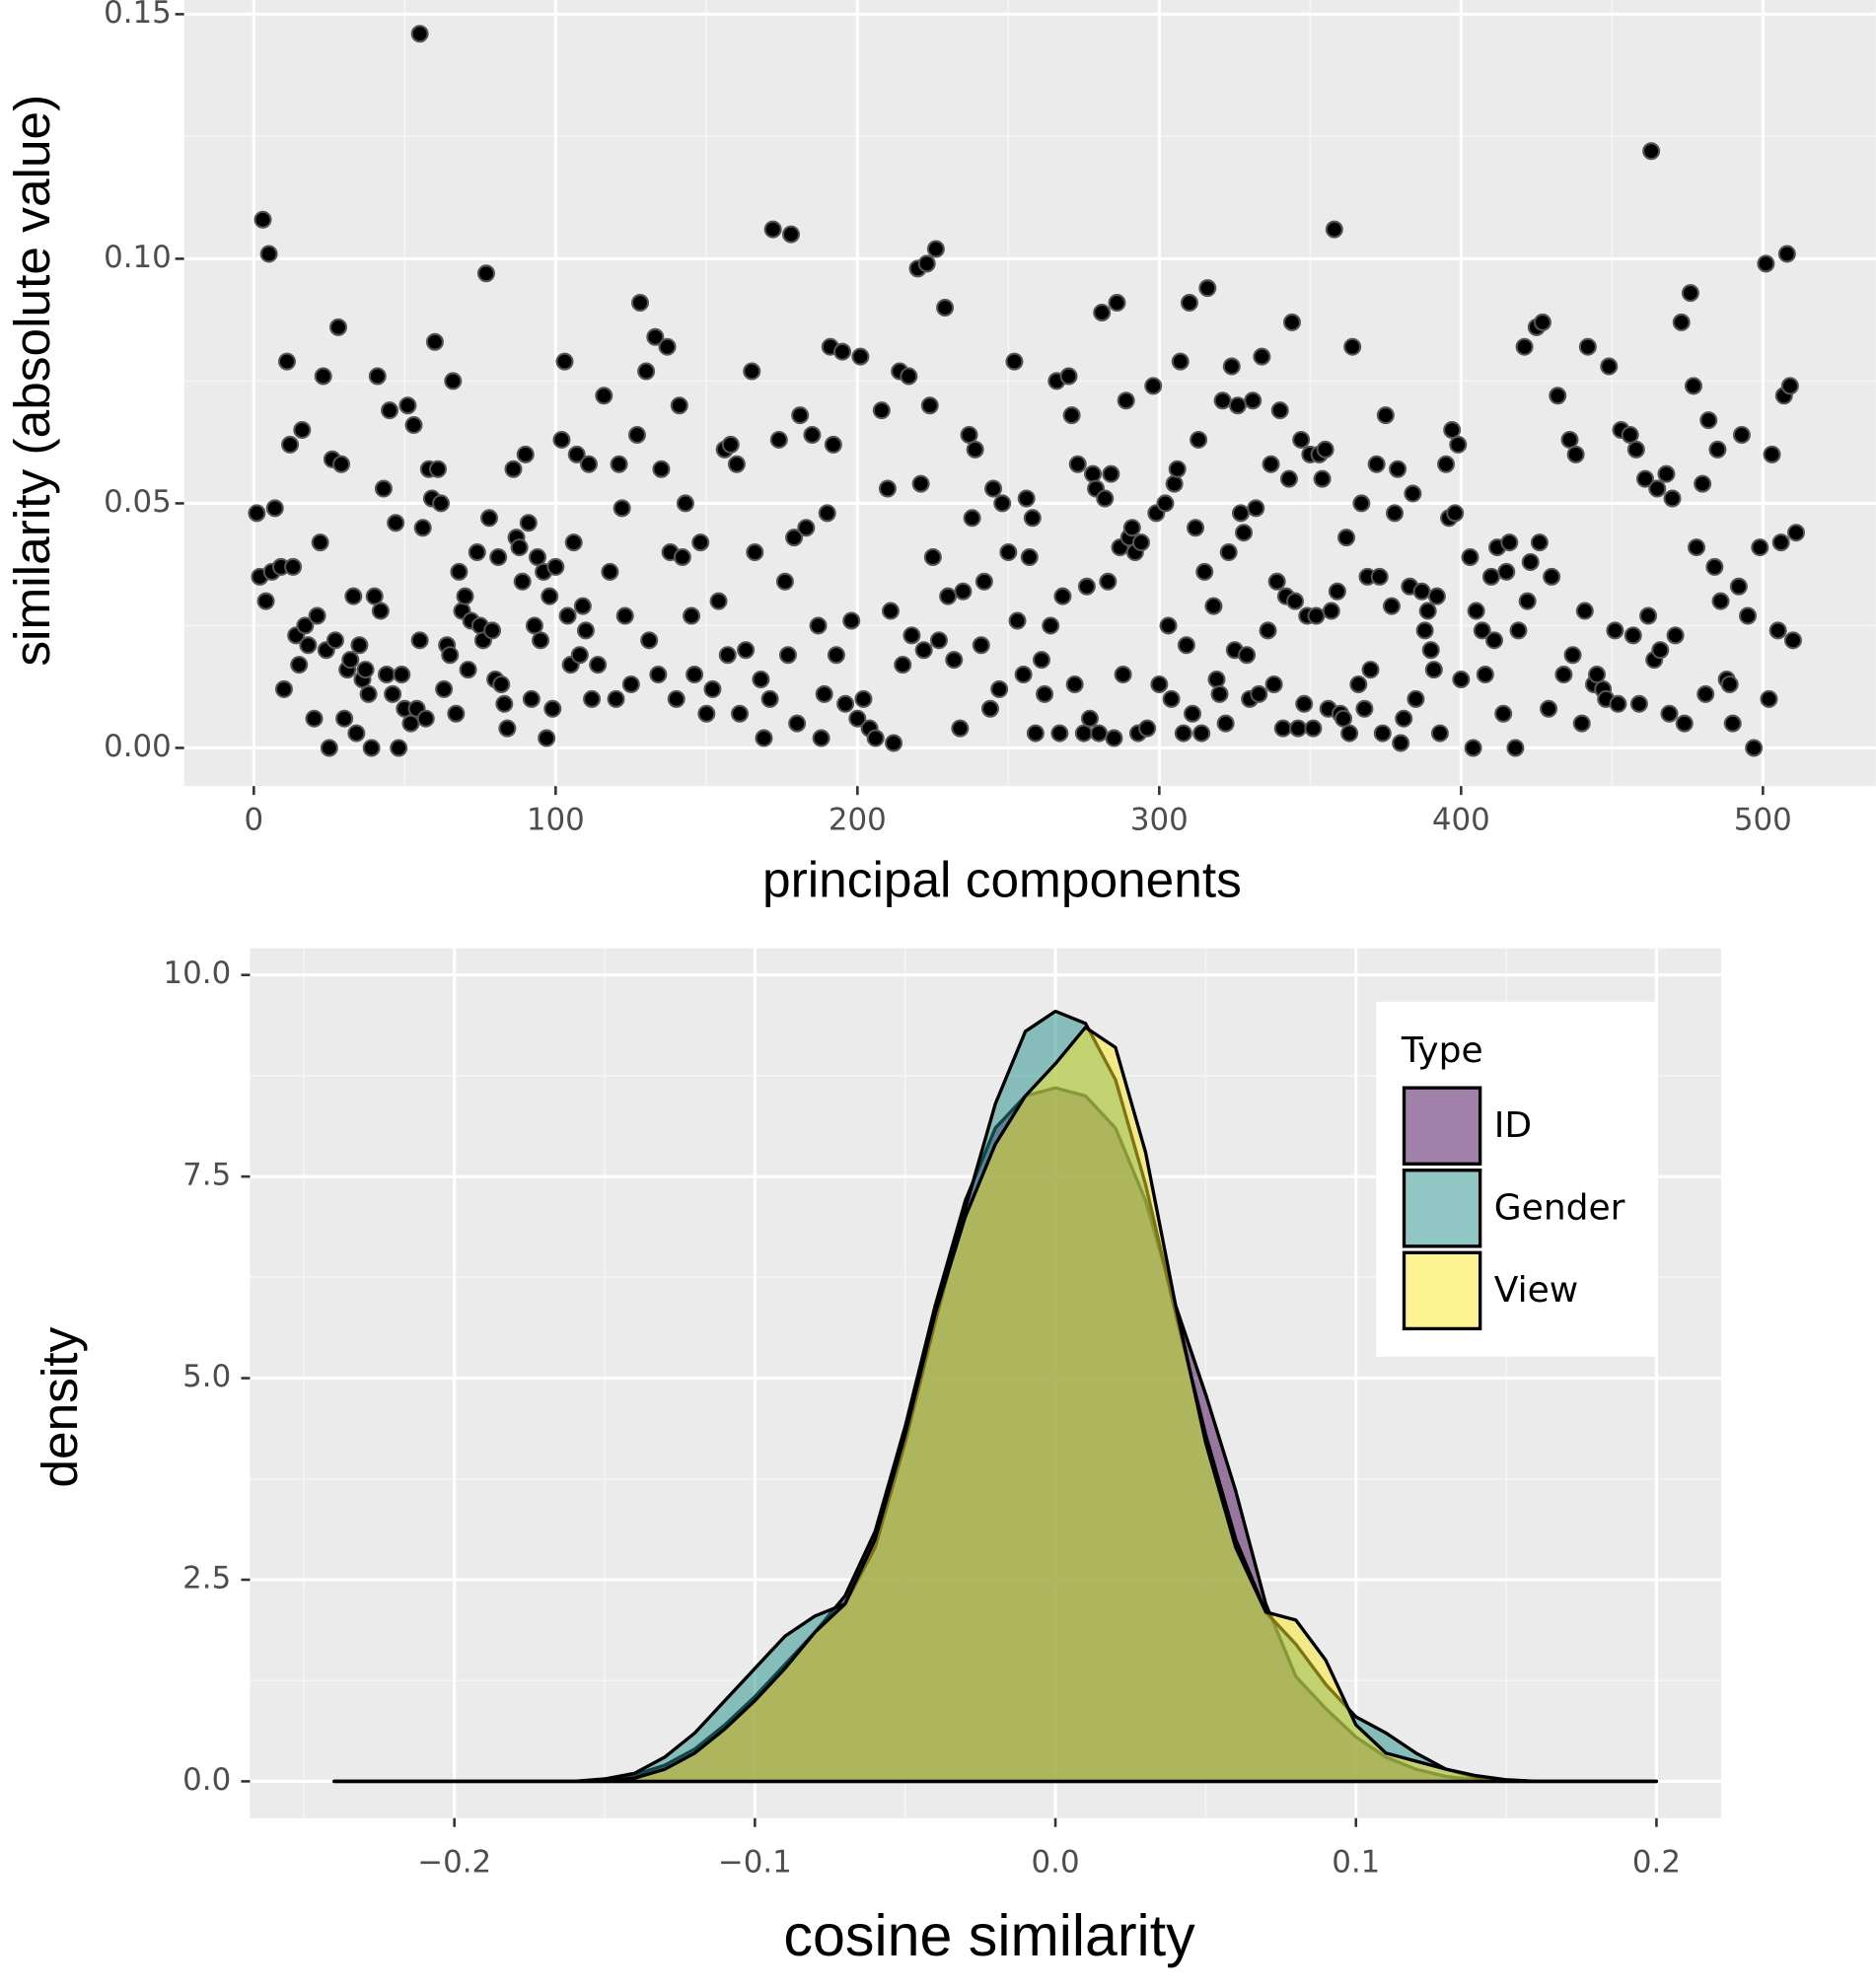 The height and width of the screenshot is (1988, 1876). I want to click on x-tick-label: 100, so click(556, 820).